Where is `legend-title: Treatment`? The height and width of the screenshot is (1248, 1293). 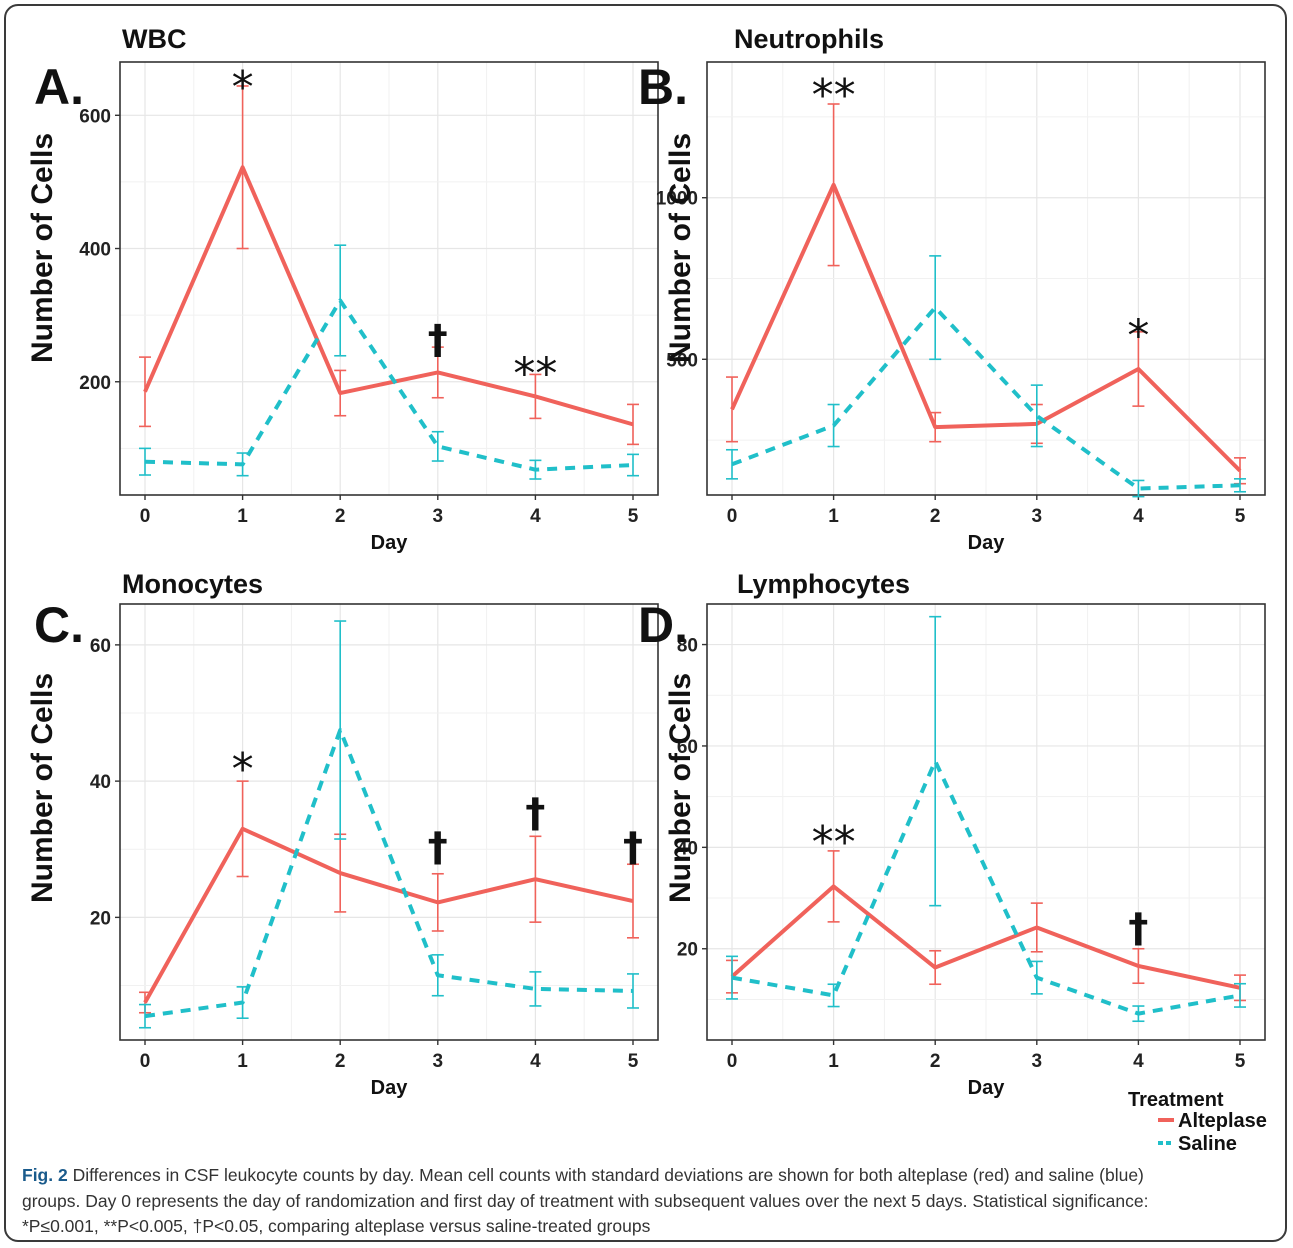
legend-title: Treatment is located at coordinates (1176, 1100).